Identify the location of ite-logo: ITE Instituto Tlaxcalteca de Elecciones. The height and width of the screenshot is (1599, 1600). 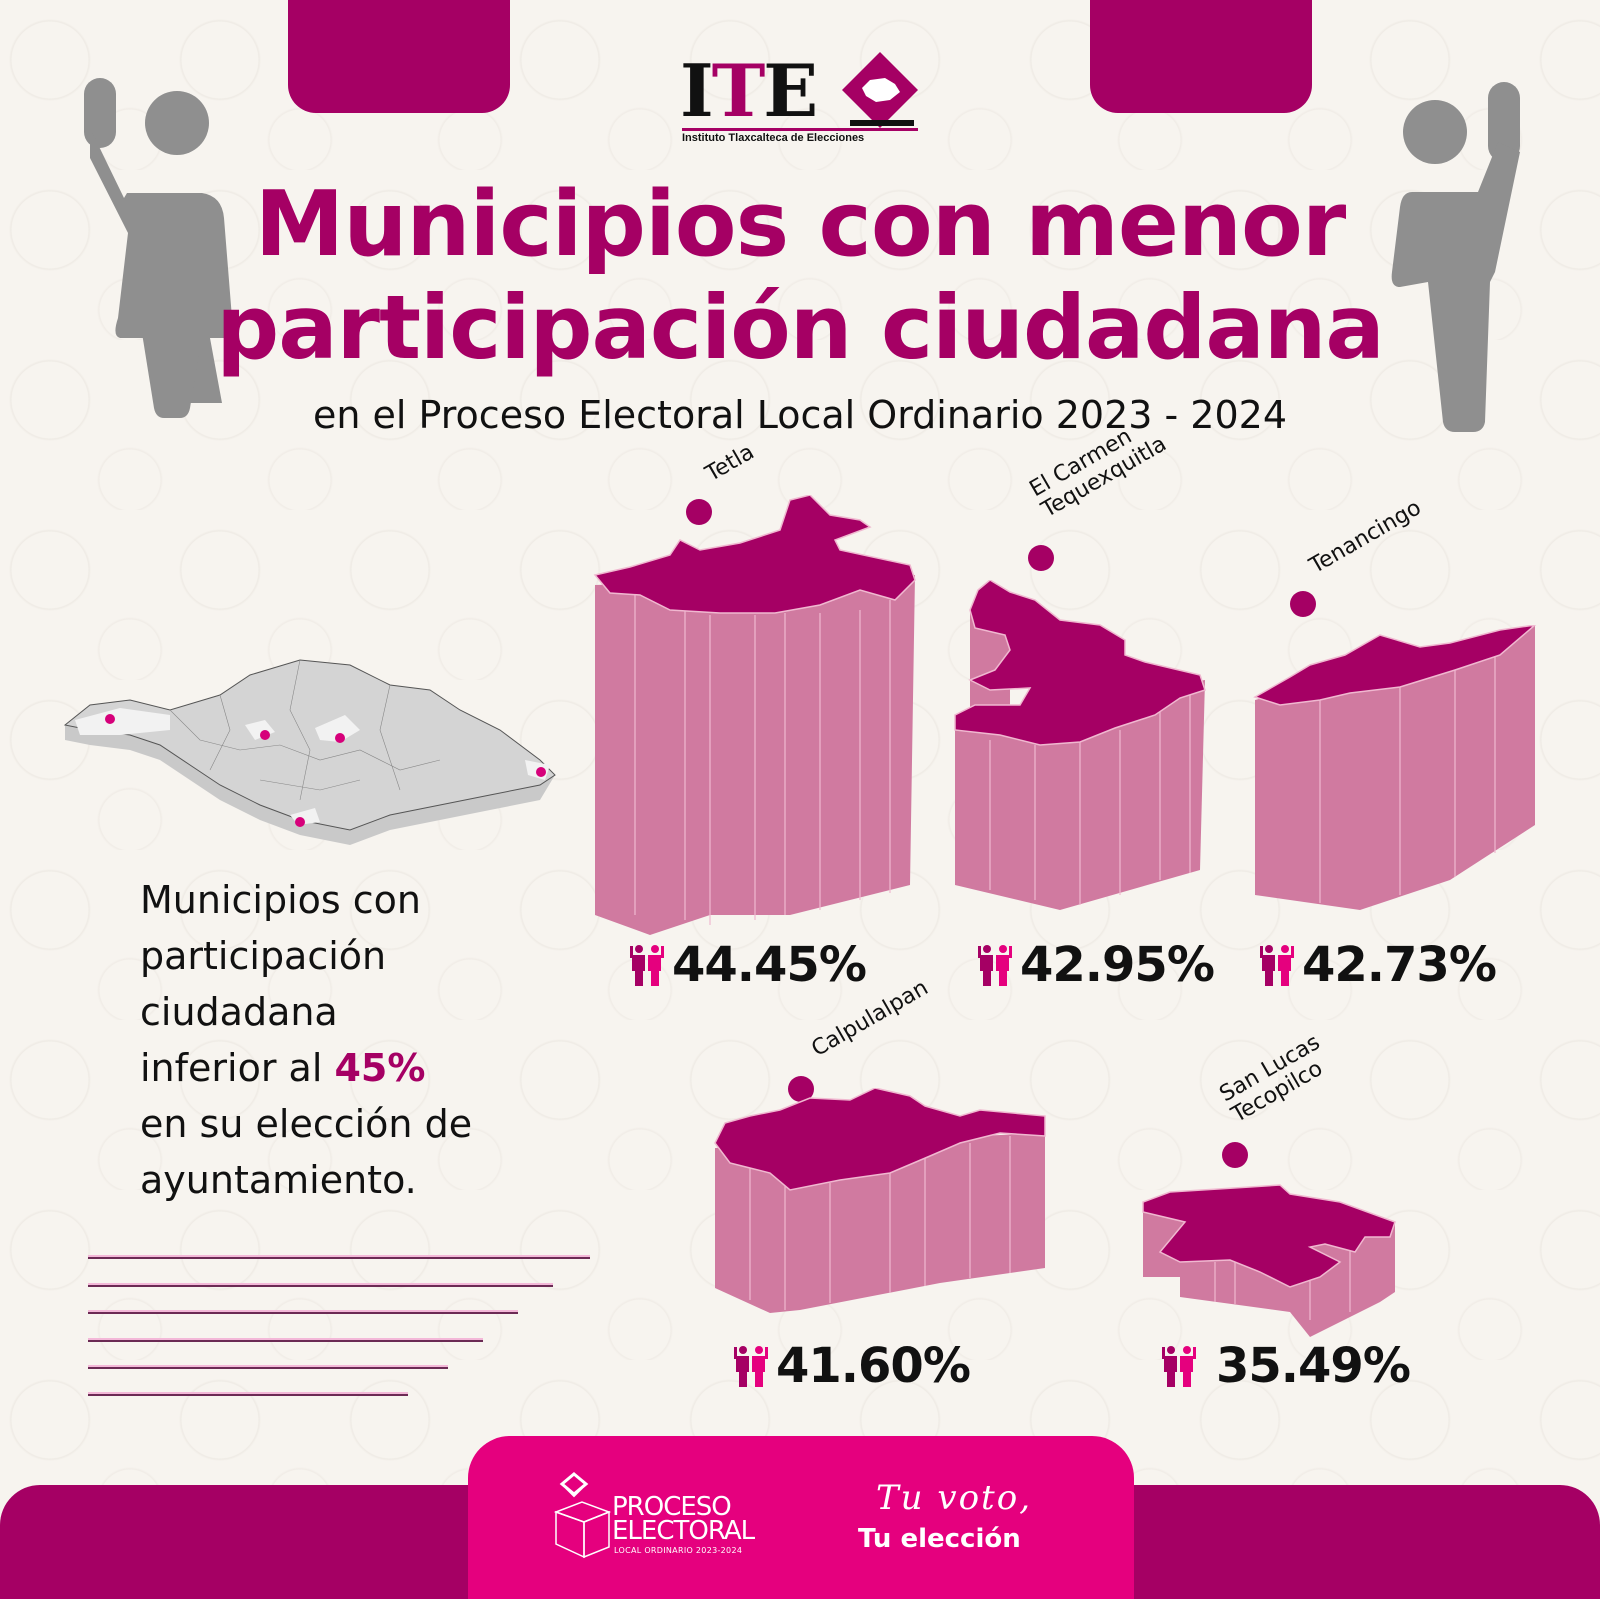
(800, 97).